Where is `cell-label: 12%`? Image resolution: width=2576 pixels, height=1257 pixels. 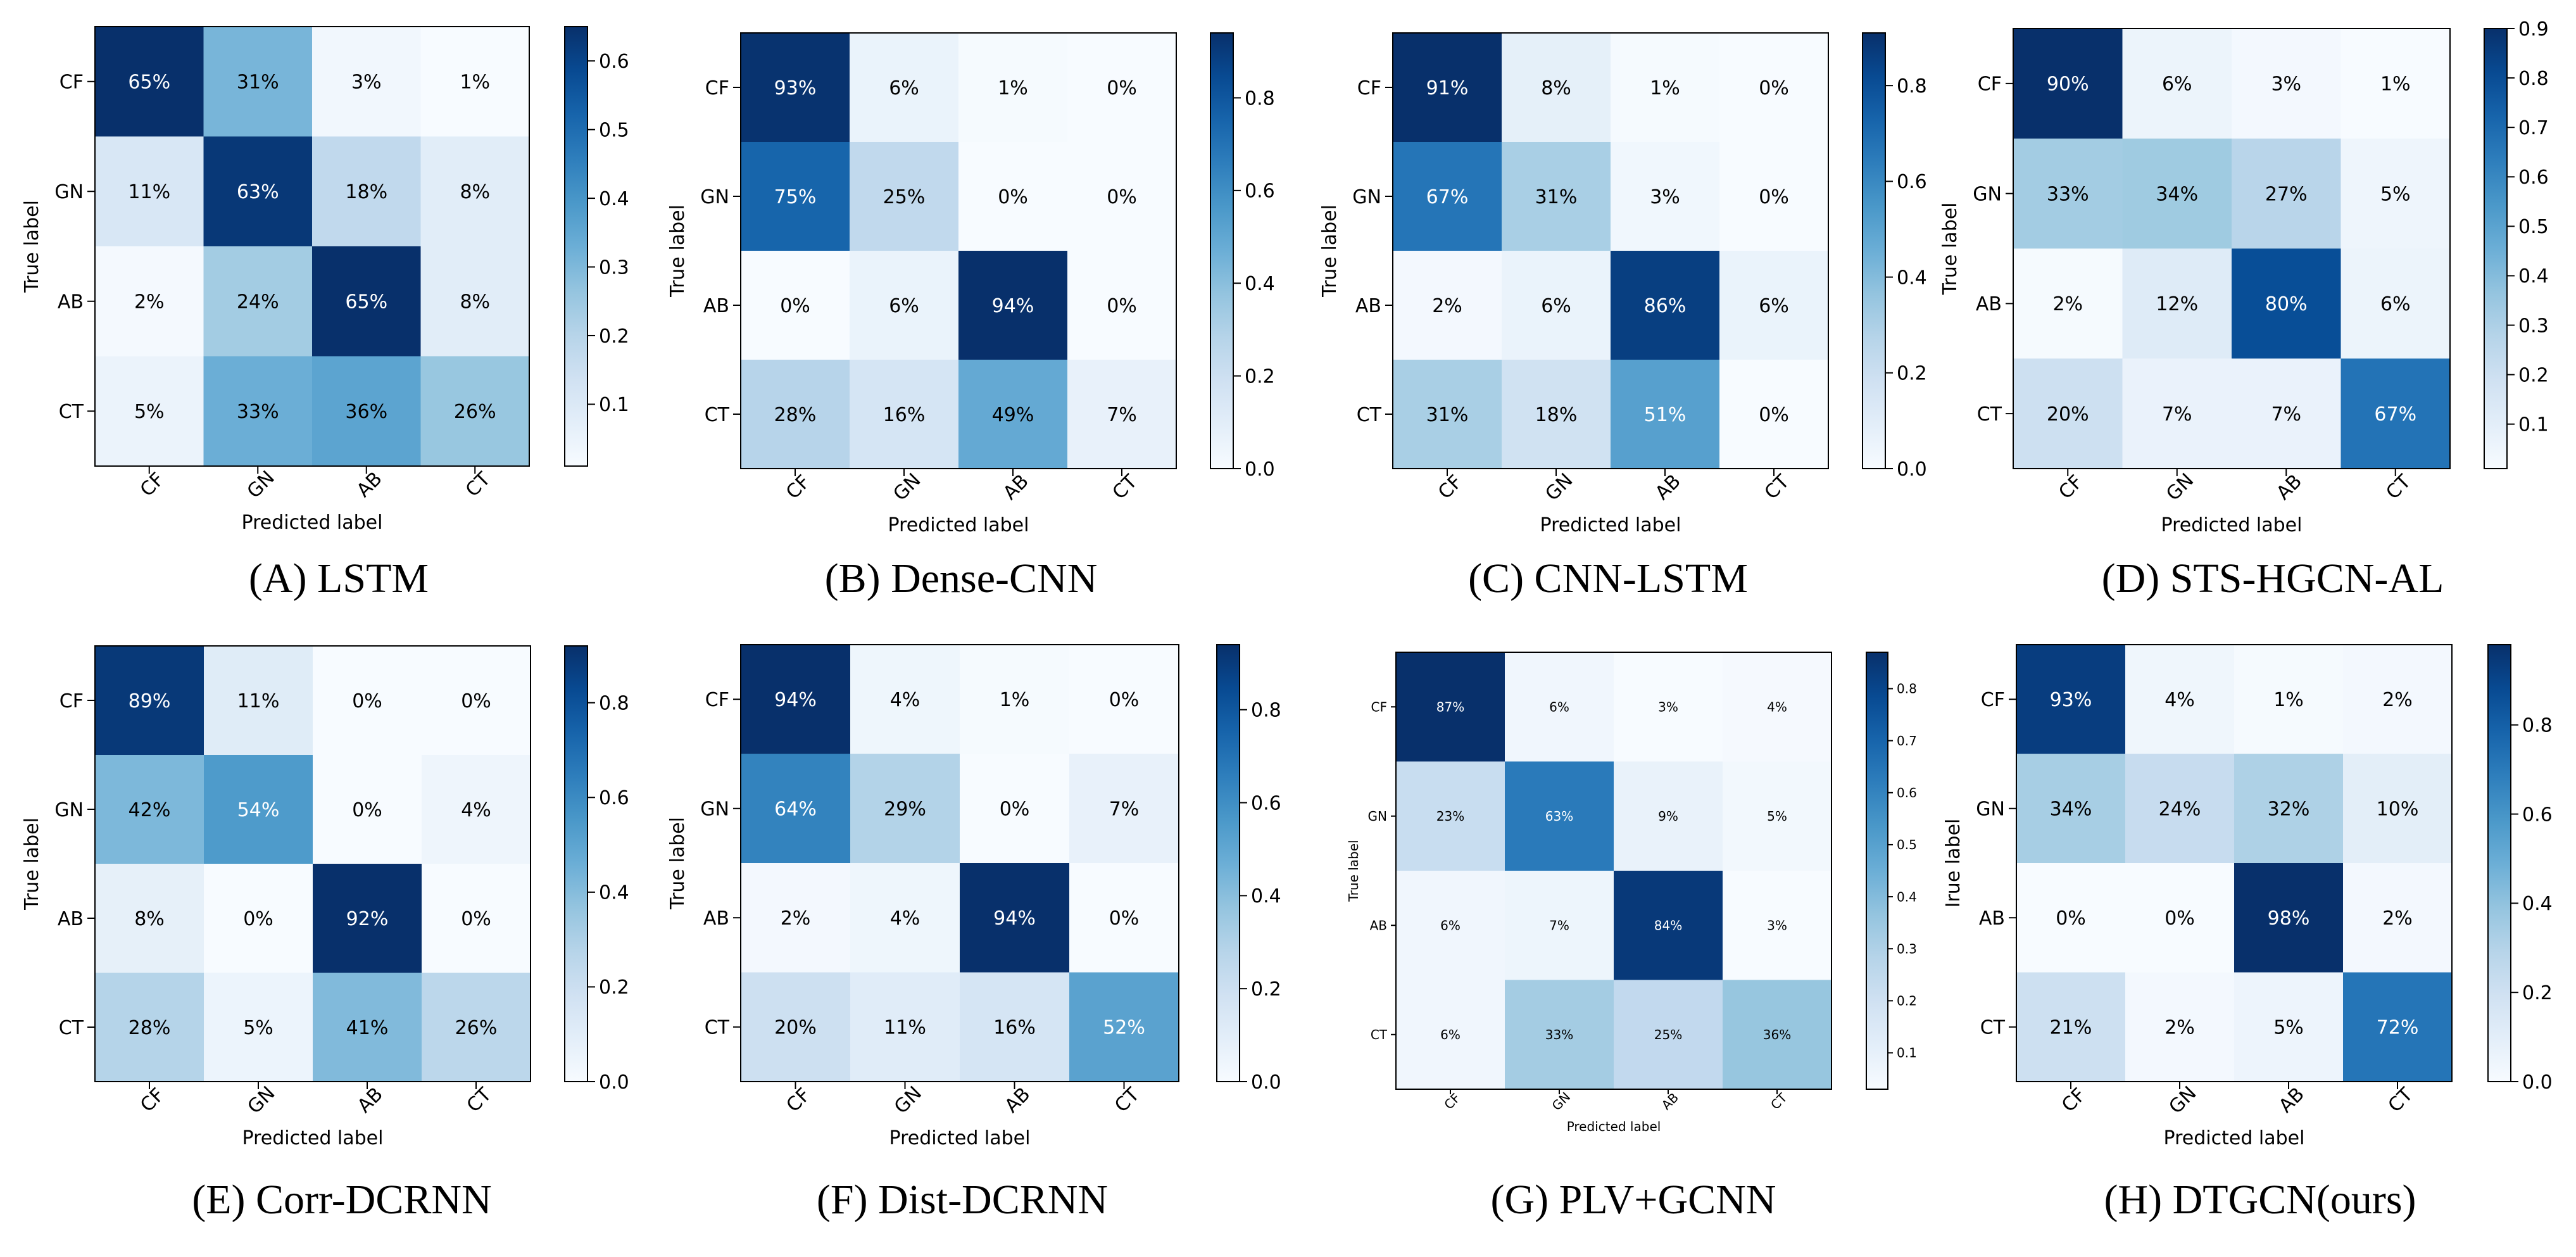
cell-label: 12% is located at coordinates (2177, 304).